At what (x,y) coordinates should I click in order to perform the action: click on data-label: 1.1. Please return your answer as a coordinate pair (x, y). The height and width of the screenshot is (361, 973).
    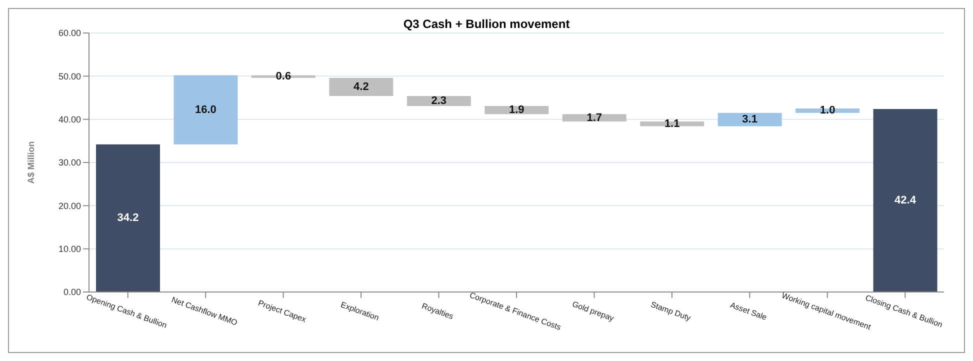
    Looking at the image, I should click on (672, 124).